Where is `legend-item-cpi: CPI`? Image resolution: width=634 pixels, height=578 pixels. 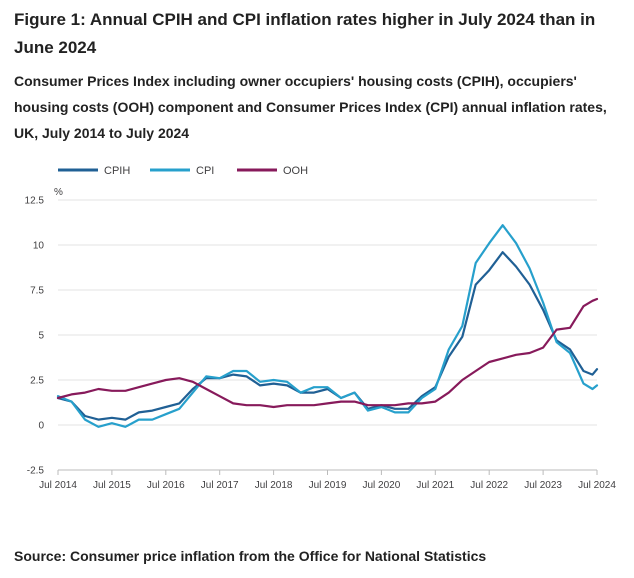 legend-item-cpi: CPI is located at coordinates (182, 171).